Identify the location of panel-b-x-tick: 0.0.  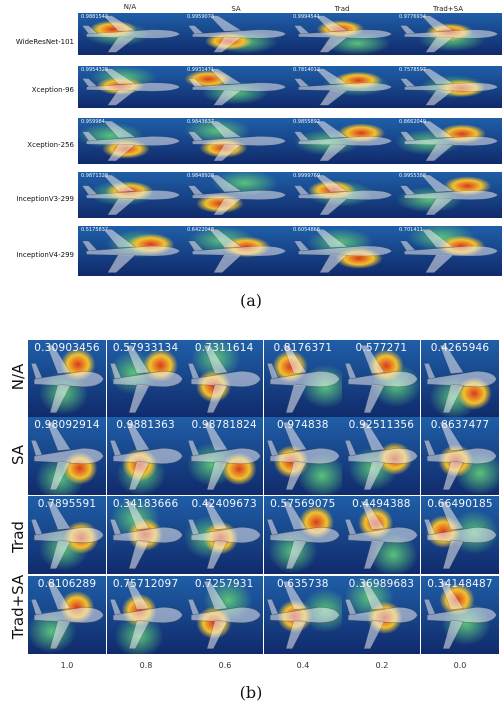
(460, 665).